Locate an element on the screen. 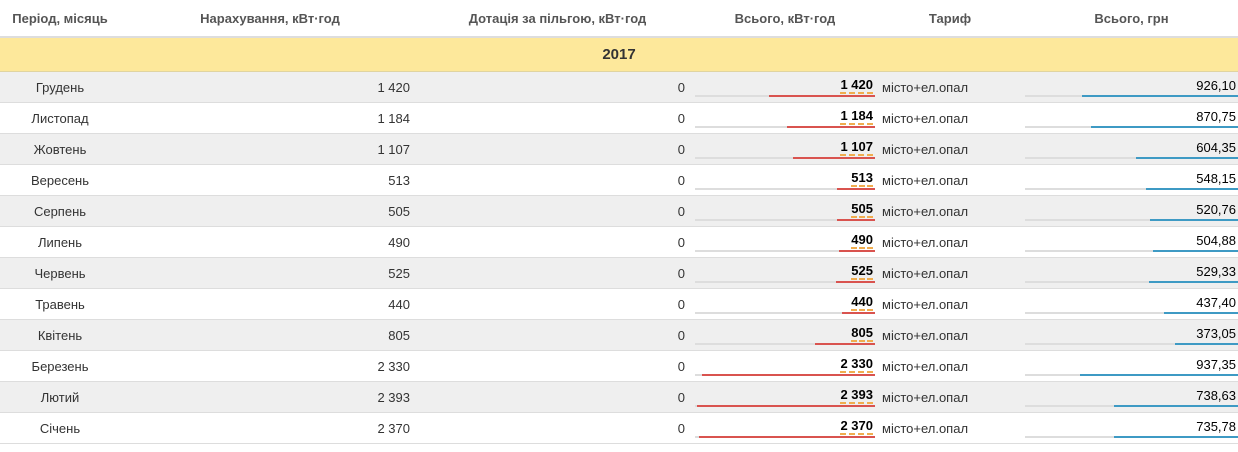 This screenshot has width=1238, height=452. accrual-cell: 490 is located at coordinates (270, 242).